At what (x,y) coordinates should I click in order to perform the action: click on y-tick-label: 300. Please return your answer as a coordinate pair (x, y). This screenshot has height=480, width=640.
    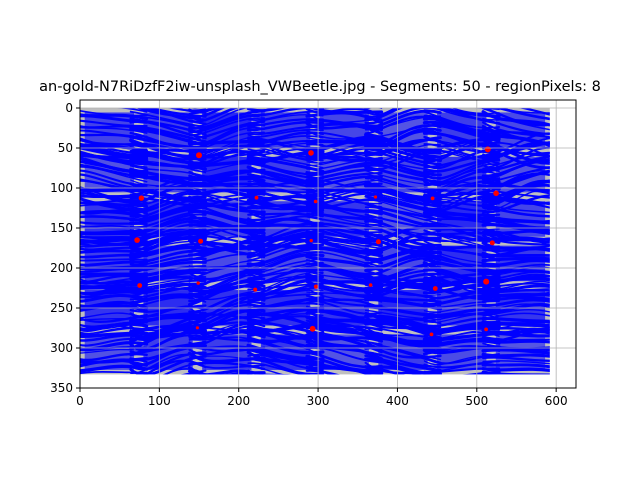
    Looking at the image, I should click on (61, 348).